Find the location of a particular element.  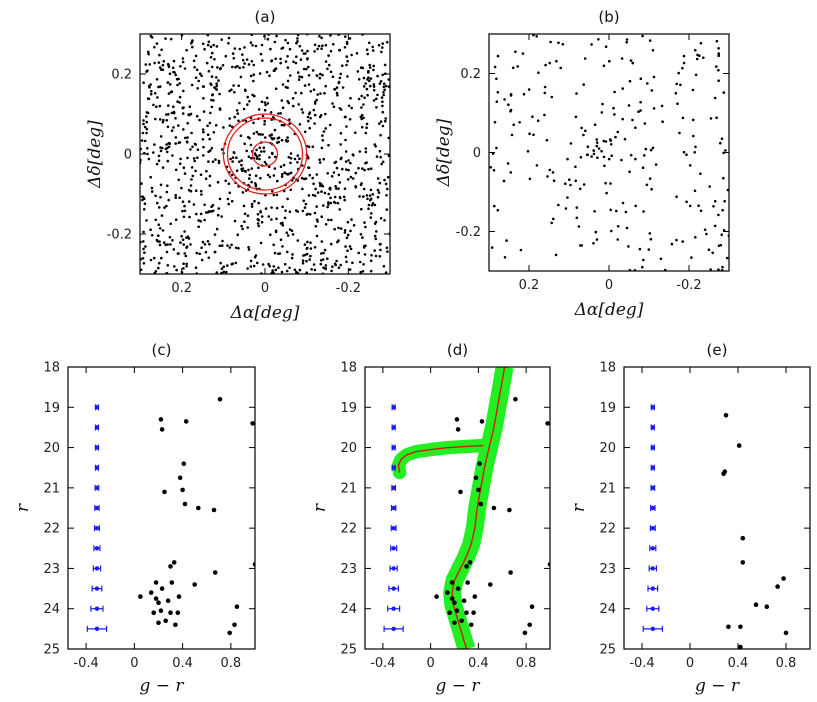

x-axis-label: g − r is located at coordinates (717, 686).